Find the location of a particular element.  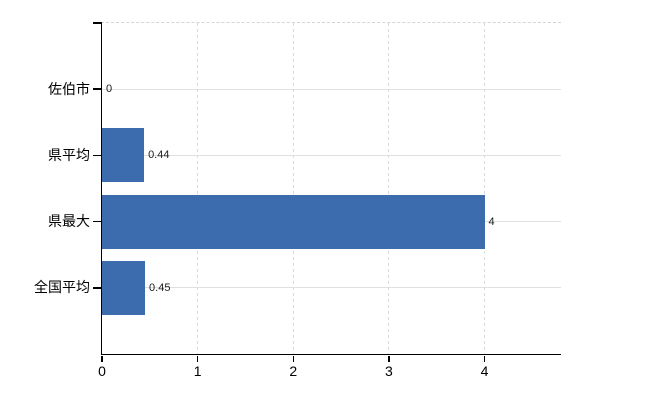

bar-value-label: 0.44 is located at coordinates (159, 155).